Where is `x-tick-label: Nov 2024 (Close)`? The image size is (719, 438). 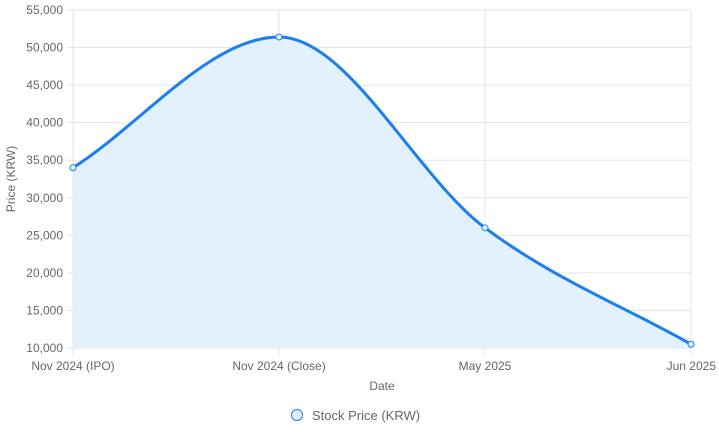 x-tick-label: Nov 2024 (Close) is located at coordinates (278, 366).